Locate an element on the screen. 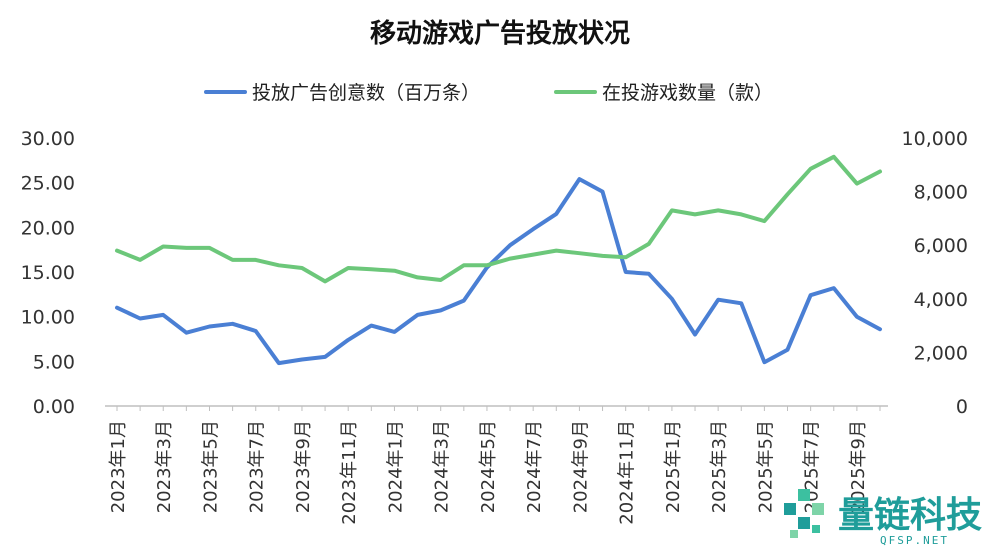  x-tick-label: 2023年1月 is located at coordinates (118, 466).